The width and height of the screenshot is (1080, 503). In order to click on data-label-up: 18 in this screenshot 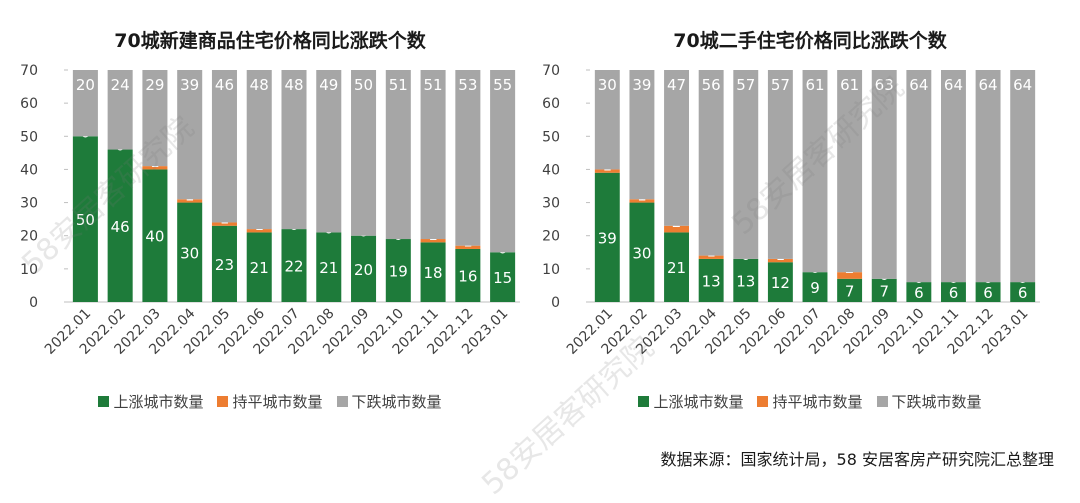, I will do `click(433, 273)`.